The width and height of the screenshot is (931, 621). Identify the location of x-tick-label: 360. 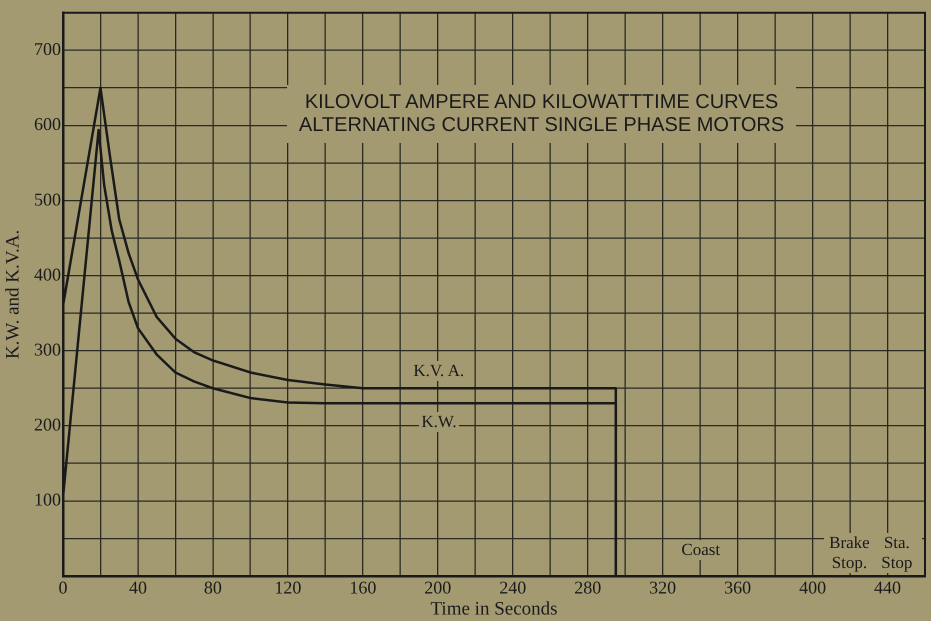
(738, 588).